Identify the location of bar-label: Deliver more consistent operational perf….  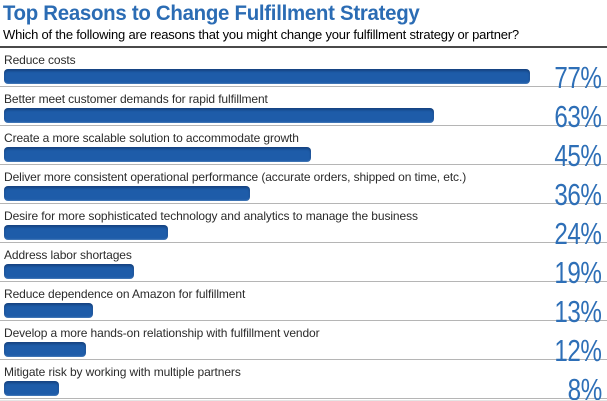
(235, 177).